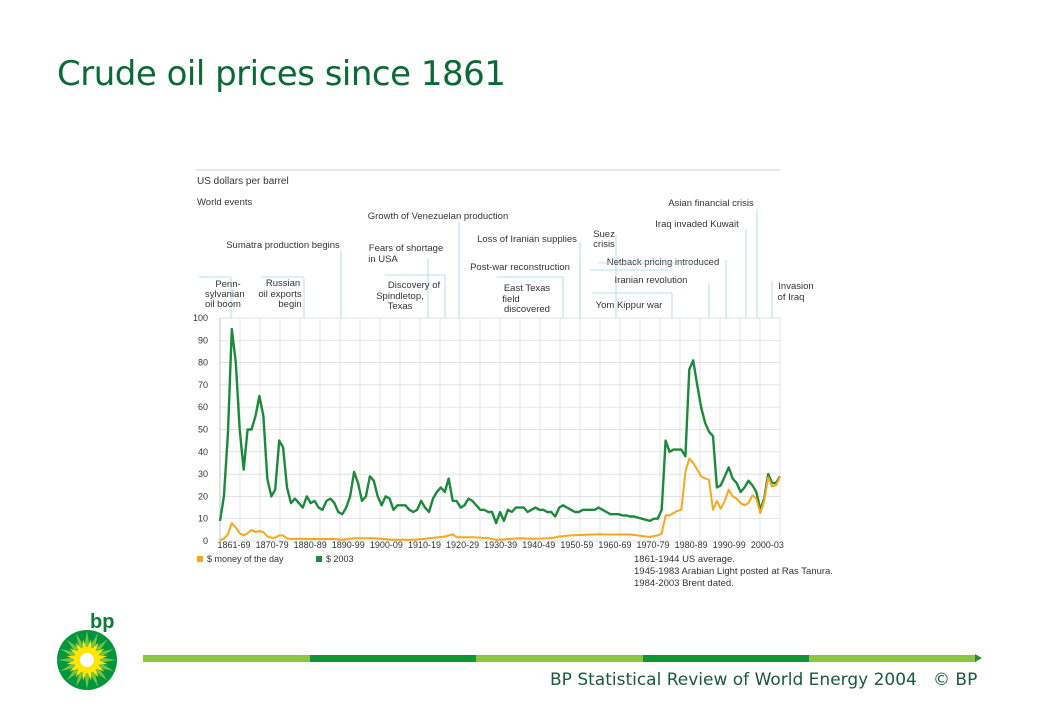 Image resolution: width=1040 pixels, height=720 pixels. What do you see at coordinates (538, 545) in the screenshot?
I see `x-tick-label: 1940-49` at bounding box center [538, 545].